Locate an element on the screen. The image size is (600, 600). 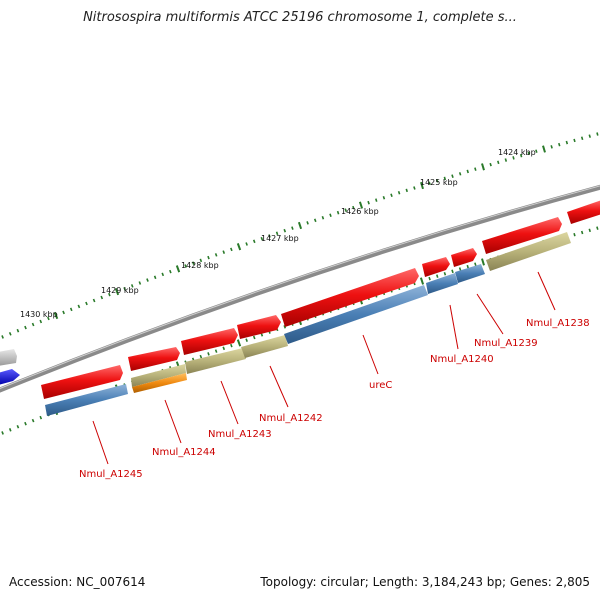
cds-arrow-urec is located at coordinates (350, 297).